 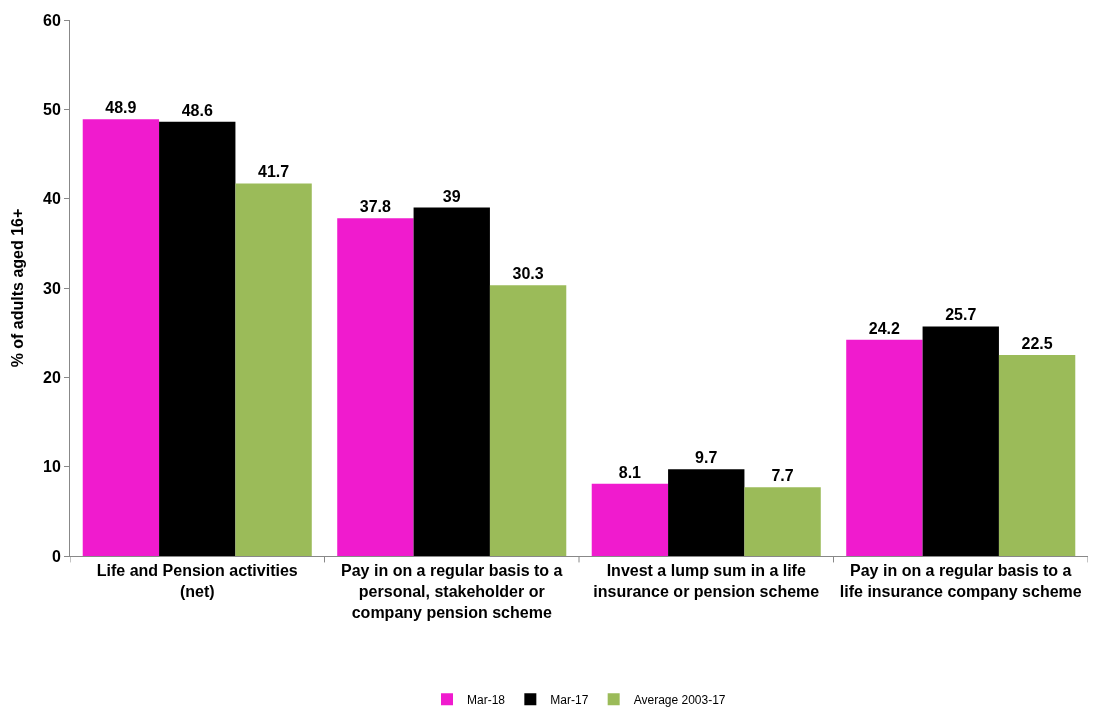 What do you see at coordinates (17, 288) in the screenshot?
I see `y-axis-title: % of adults aged 16+` at bounding box center [17, 288].